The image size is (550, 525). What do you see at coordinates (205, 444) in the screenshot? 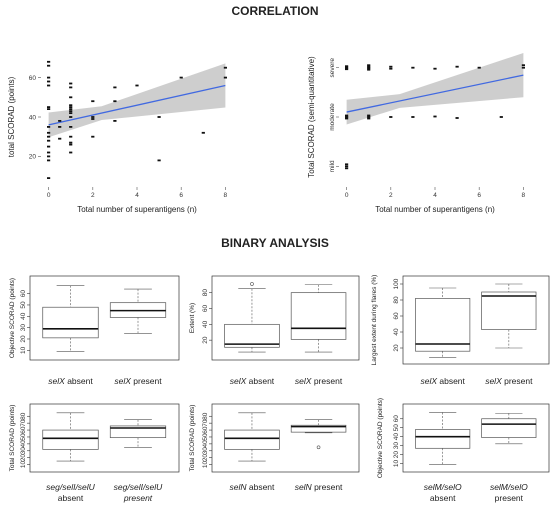
I see `box5-y-tick-label: 40` at bounding box center [205, 444].